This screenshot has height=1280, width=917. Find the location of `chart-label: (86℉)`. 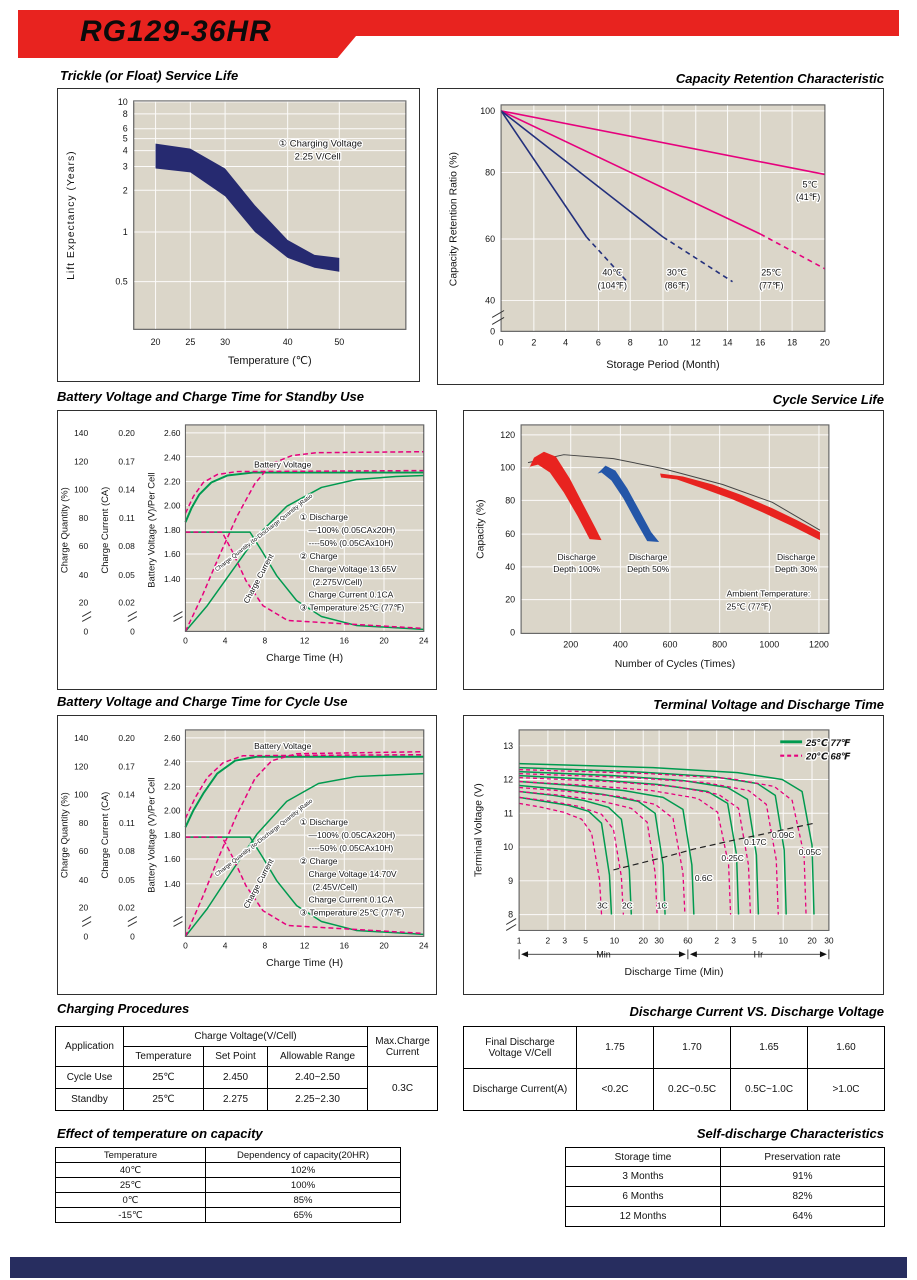

chart-label: (86℉) is located at coordinates (677, 286).